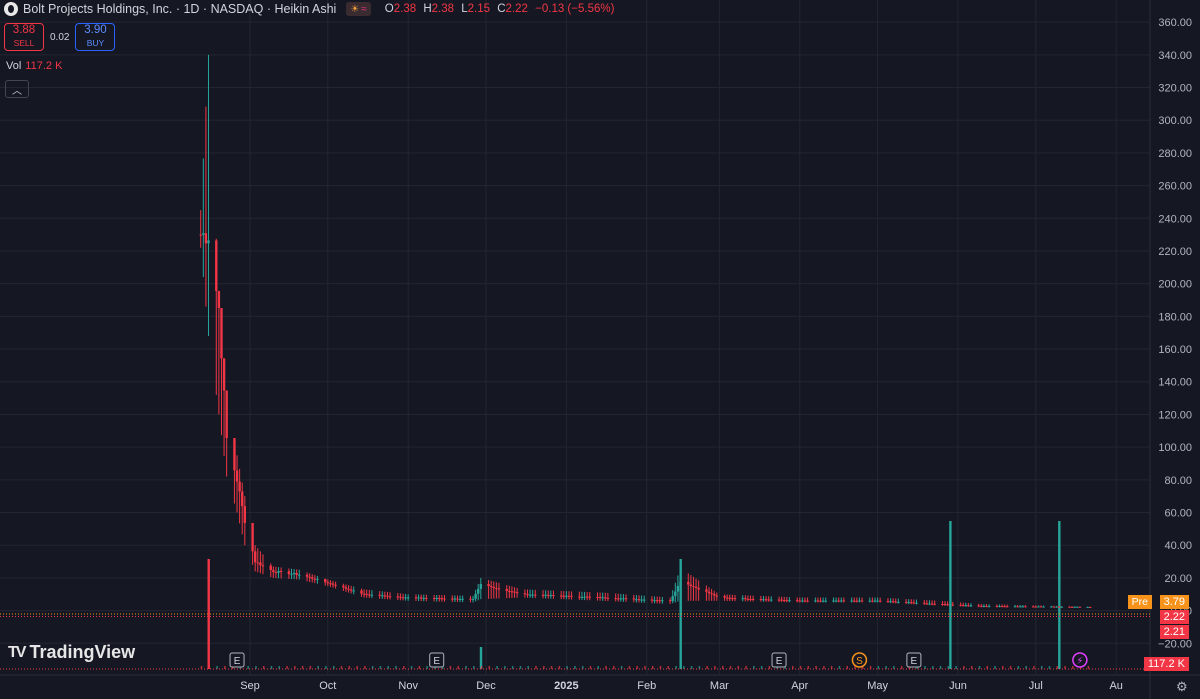 The width and height of the screenshot is (1200, 699). Describe the element at coordinates (681, 686) in the screenshot. I see `time-axis: Sep Oct Nov Dec 2025 Feb Mar Apr May Jun Jul Au` at that location.